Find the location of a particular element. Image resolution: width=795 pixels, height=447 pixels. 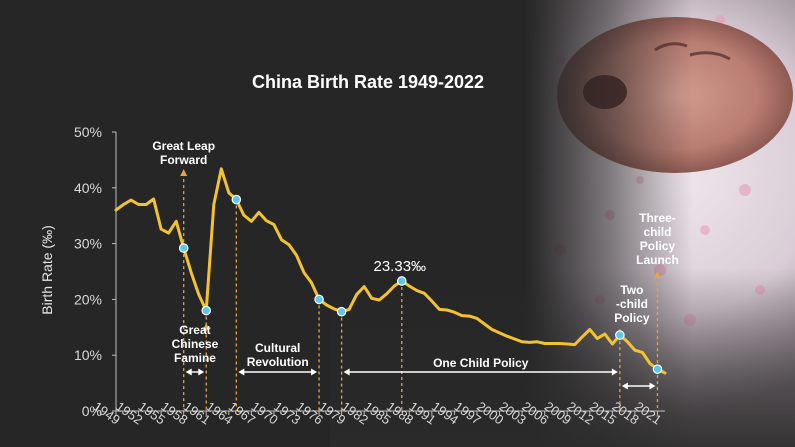

annotation-line: 23.33‰ is located at coordinates (400, 266).